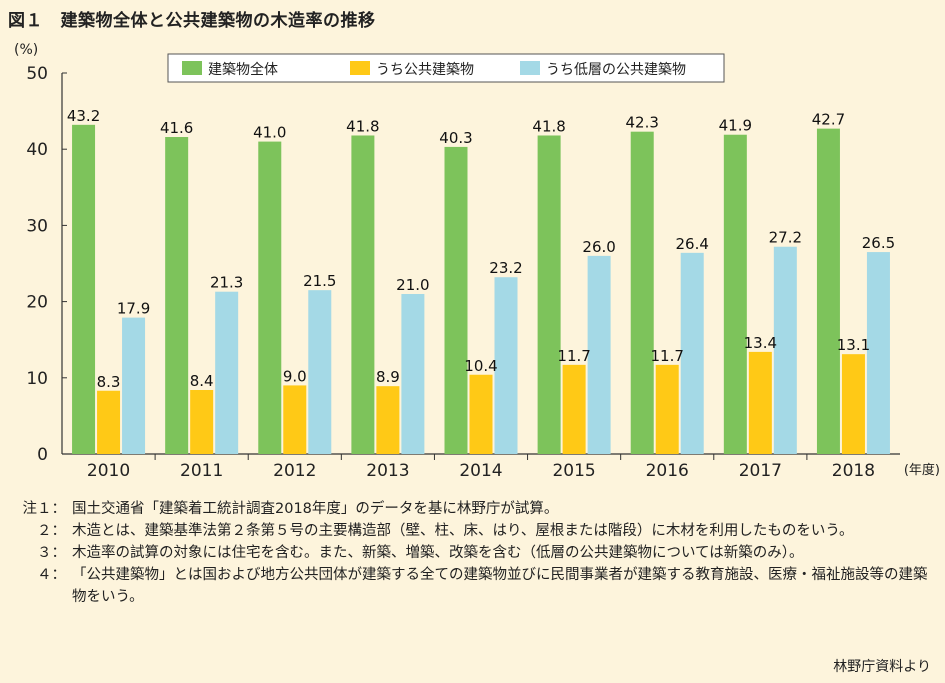  I want to click on data-label: 17.9, so click(133, 309).